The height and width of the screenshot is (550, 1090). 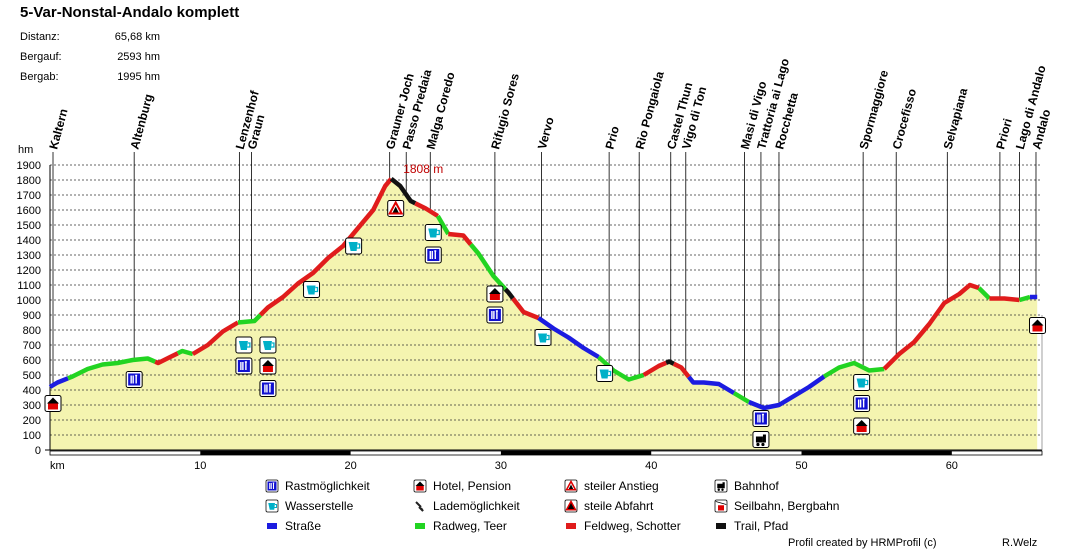 I want to click on legend-item: Bahnhof, so click(x=746, y=486).